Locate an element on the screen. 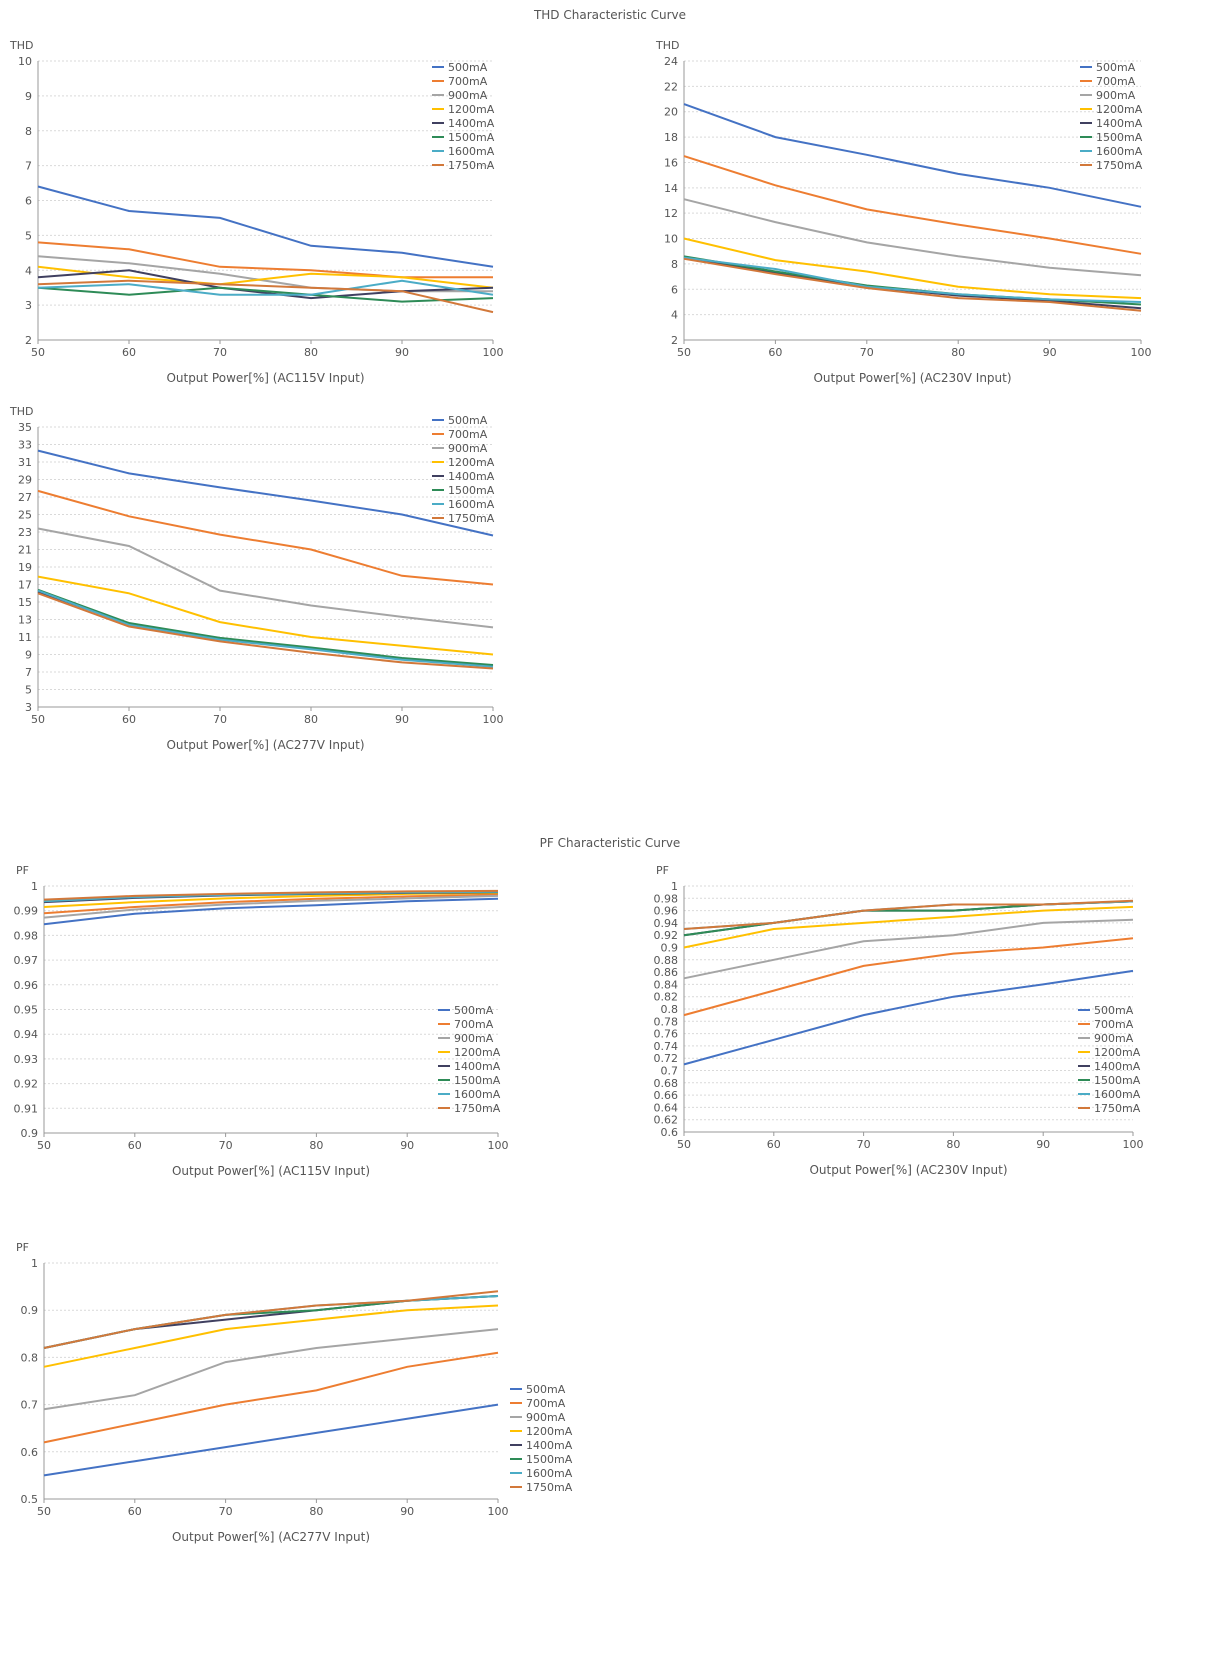  y-tick-label: 8 is located at coordinates (674, 264).